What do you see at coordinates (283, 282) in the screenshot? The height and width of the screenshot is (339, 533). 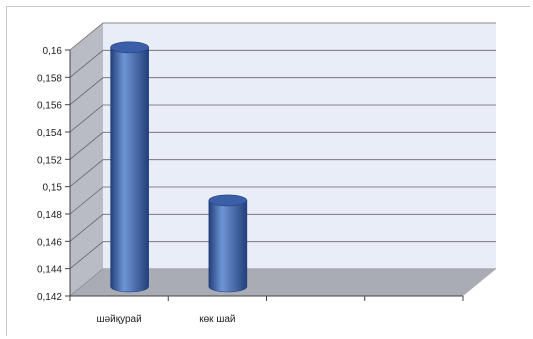 I see `chart-floor` at bounding box center [283, 282].